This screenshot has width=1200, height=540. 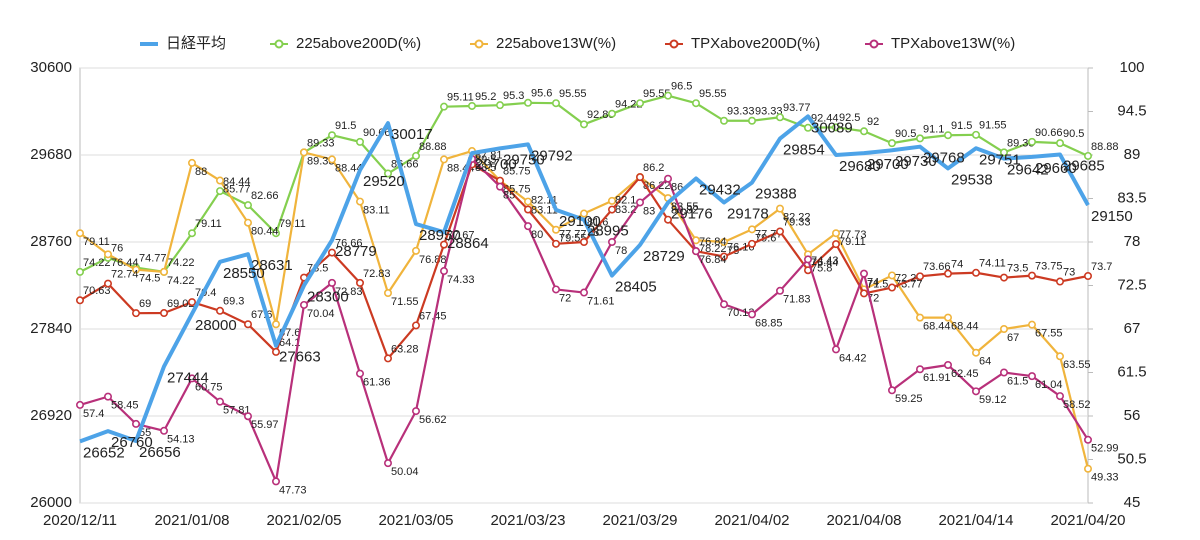 I want to click on data-label: 64, so click(x=985, y=362).